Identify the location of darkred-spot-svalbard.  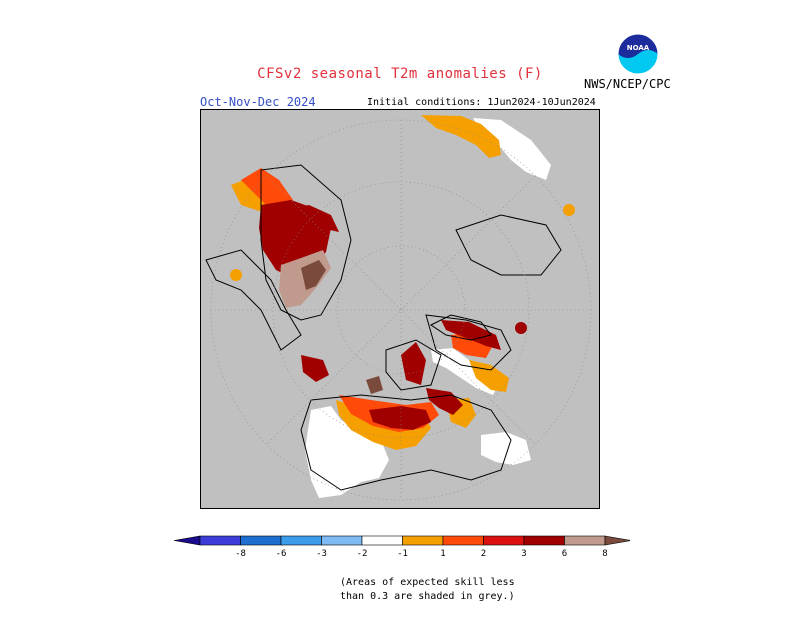
(521, 328).